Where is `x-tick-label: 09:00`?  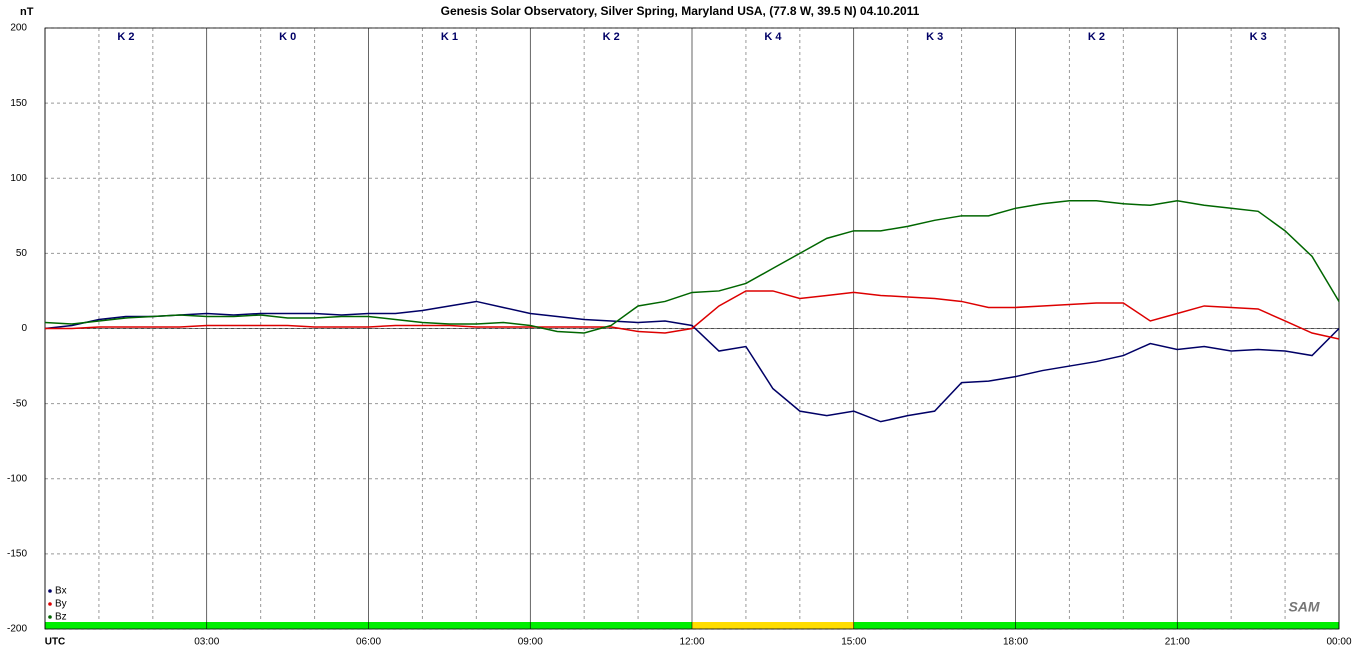
x-tick-label: 09:00 is located at coordinates (530, 642).